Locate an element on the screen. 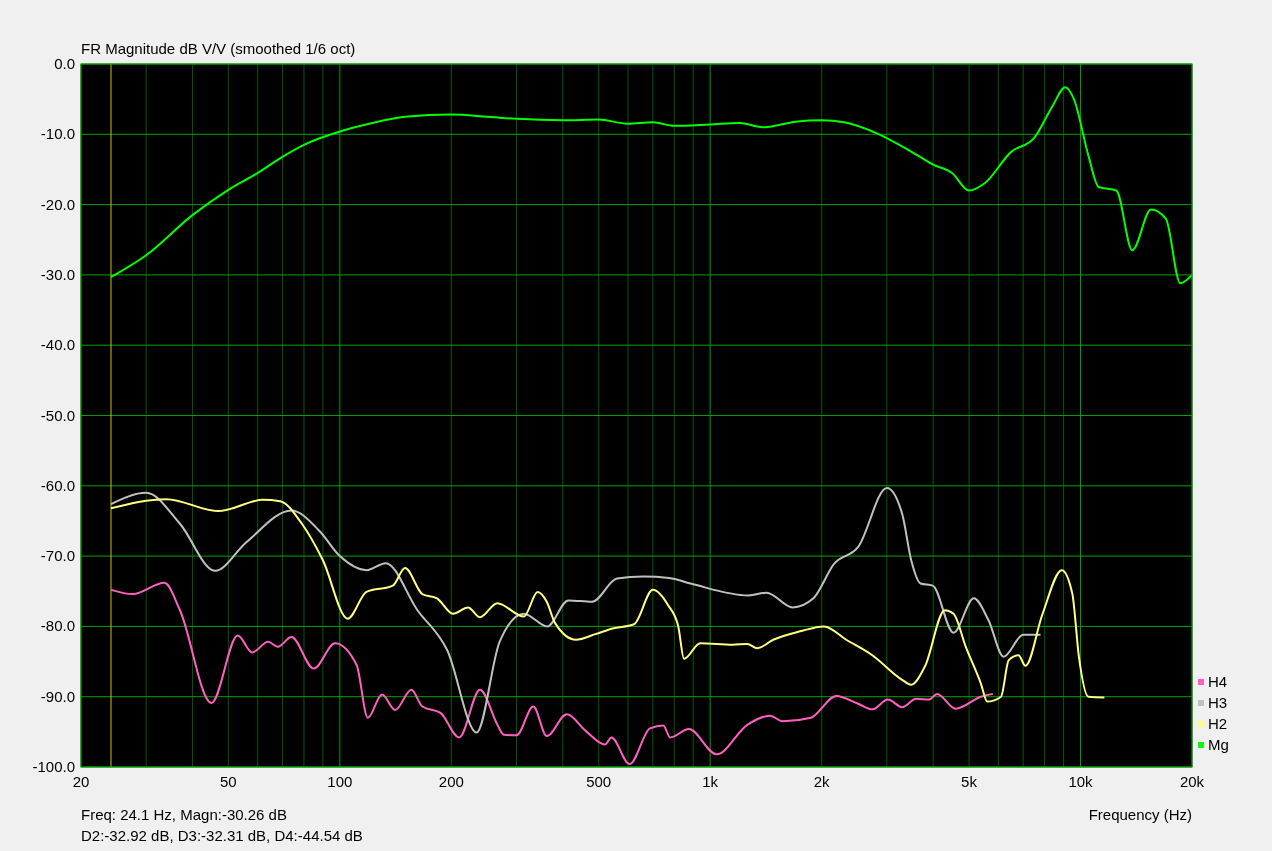  legend-label: H3 is located at coordinates (1218, 702).